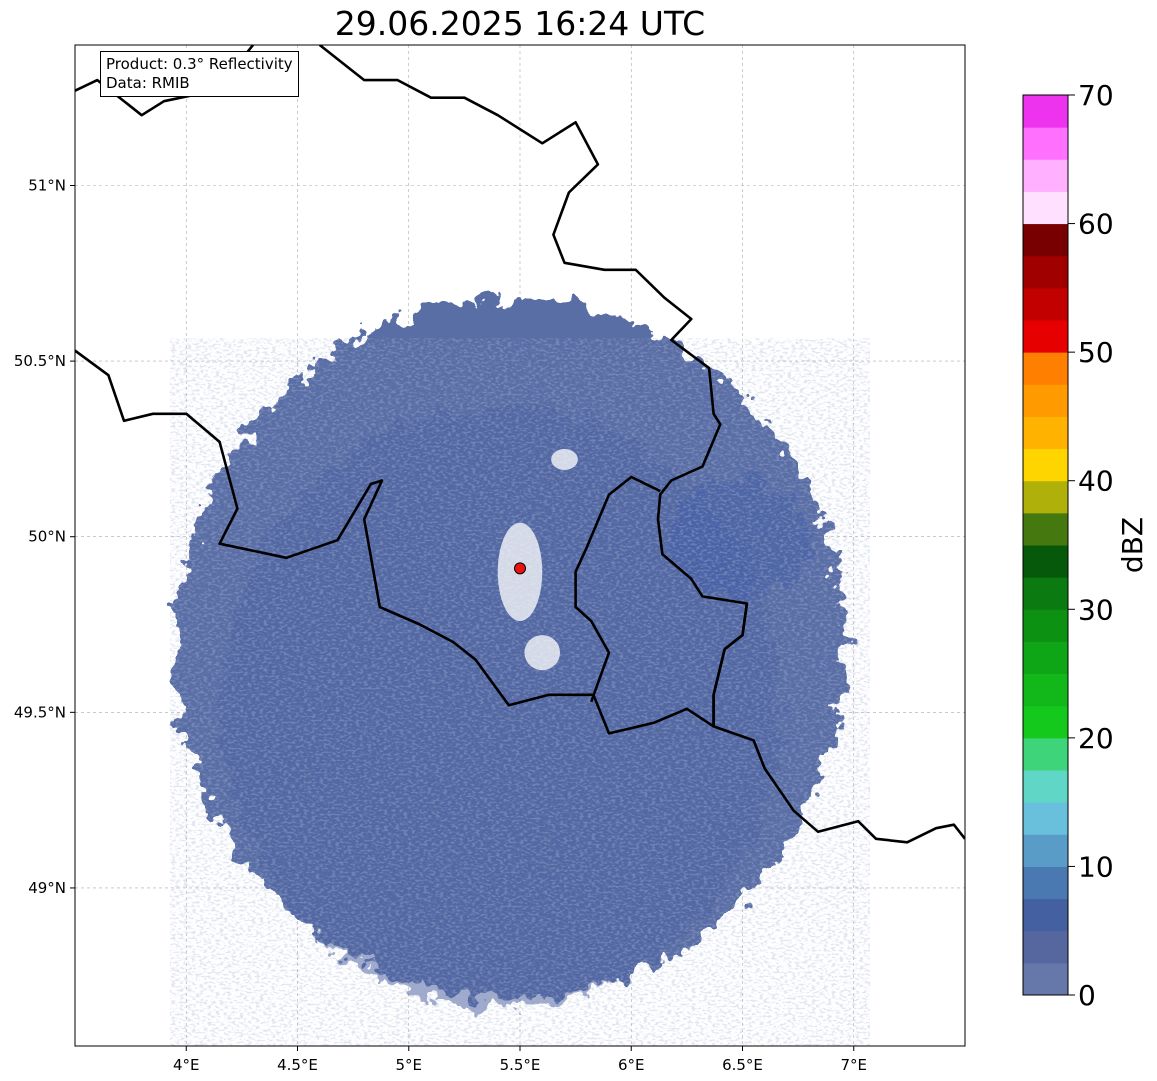  What do you see at coordinates (199, 74) in the screenshot?
I see `product-info-box: Product: 0.3° Reflectivity Data: RMIB` at bounding box center [199, 74].